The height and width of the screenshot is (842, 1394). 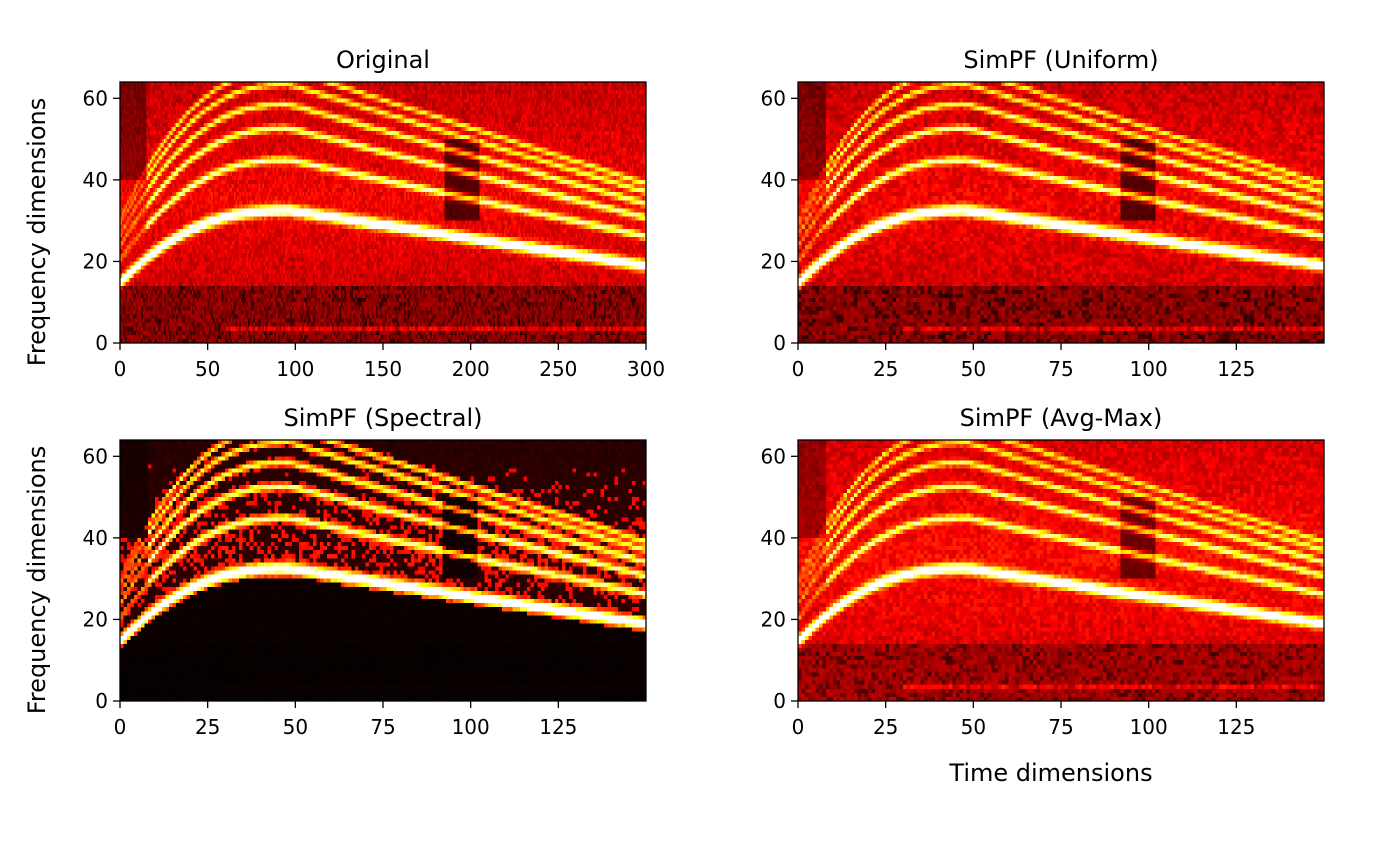 What do you see at coordinates (101, 578) in the screenshot?
I see `y-ticks-simpf-spectral: 0 20 40 60` at bounding box center [101, 578].